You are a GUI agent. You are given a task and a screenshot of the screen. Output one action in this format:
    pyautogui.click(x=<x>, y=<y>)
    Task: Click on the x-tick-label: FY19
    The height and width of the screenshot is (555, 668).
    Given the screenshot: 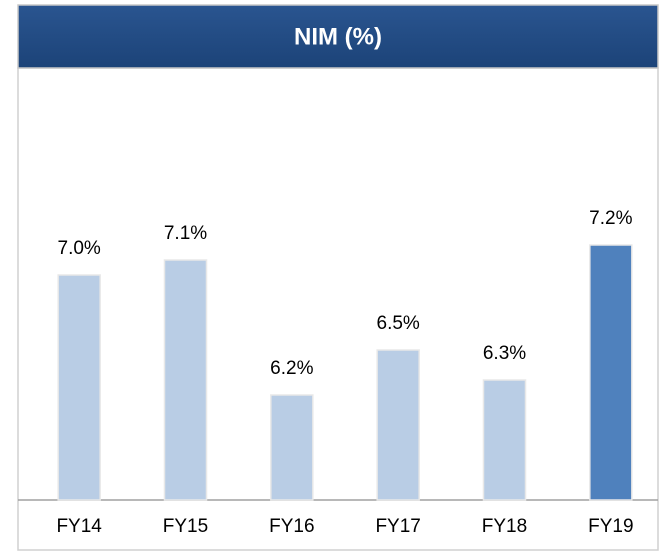 What is the action you would take?
    pyautogui.click(x=610, y=526)
    